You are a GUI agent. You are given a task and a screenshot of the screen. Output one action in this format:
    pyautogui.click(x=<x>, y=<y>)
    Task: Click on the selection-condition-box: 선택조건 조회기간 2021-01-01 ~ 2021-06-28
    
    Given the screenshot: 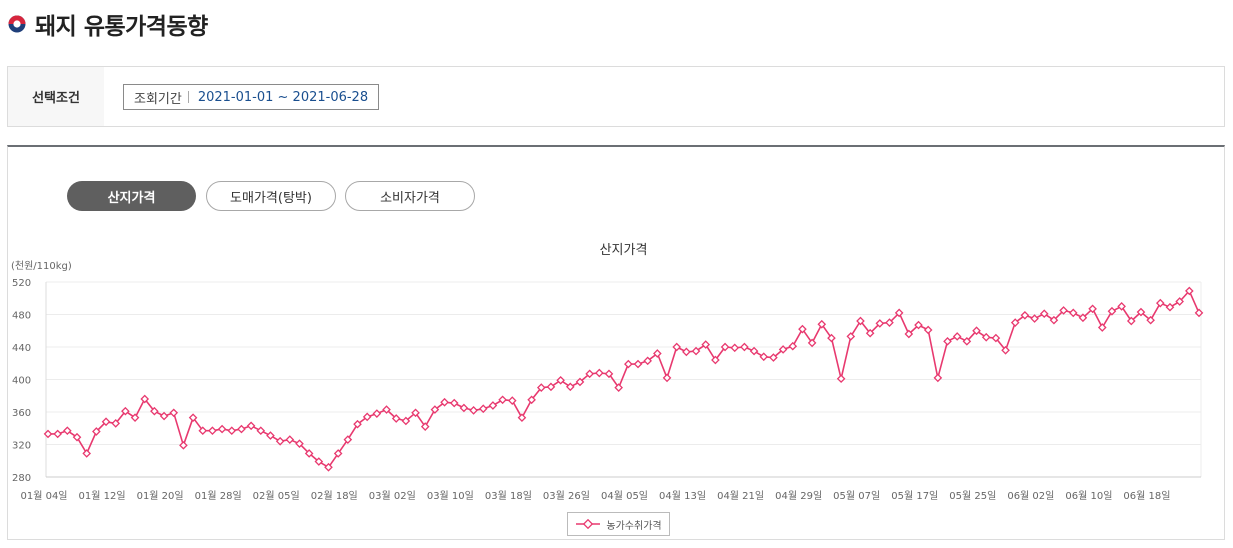 What is the action you would take?
    pyautogui.click(x=616, y=96)
    